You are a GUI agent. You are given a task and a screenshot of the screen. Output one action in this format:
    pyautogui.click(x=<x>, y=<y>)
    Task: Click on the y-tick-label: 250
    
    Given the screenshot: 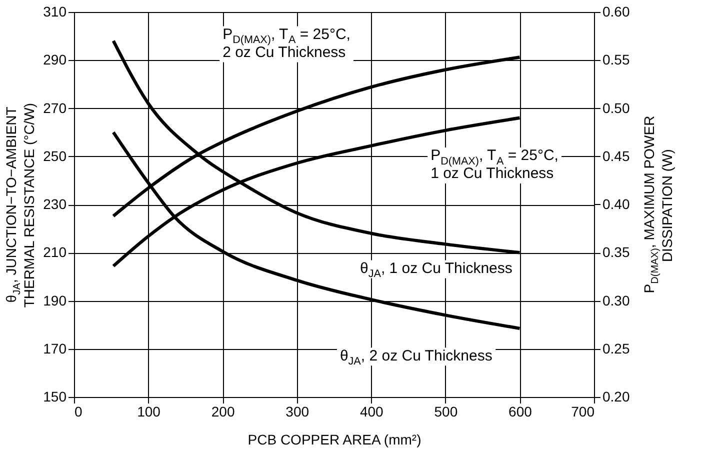 What is the action you would take?
    pyautogui.click(x=55, y=156)
    